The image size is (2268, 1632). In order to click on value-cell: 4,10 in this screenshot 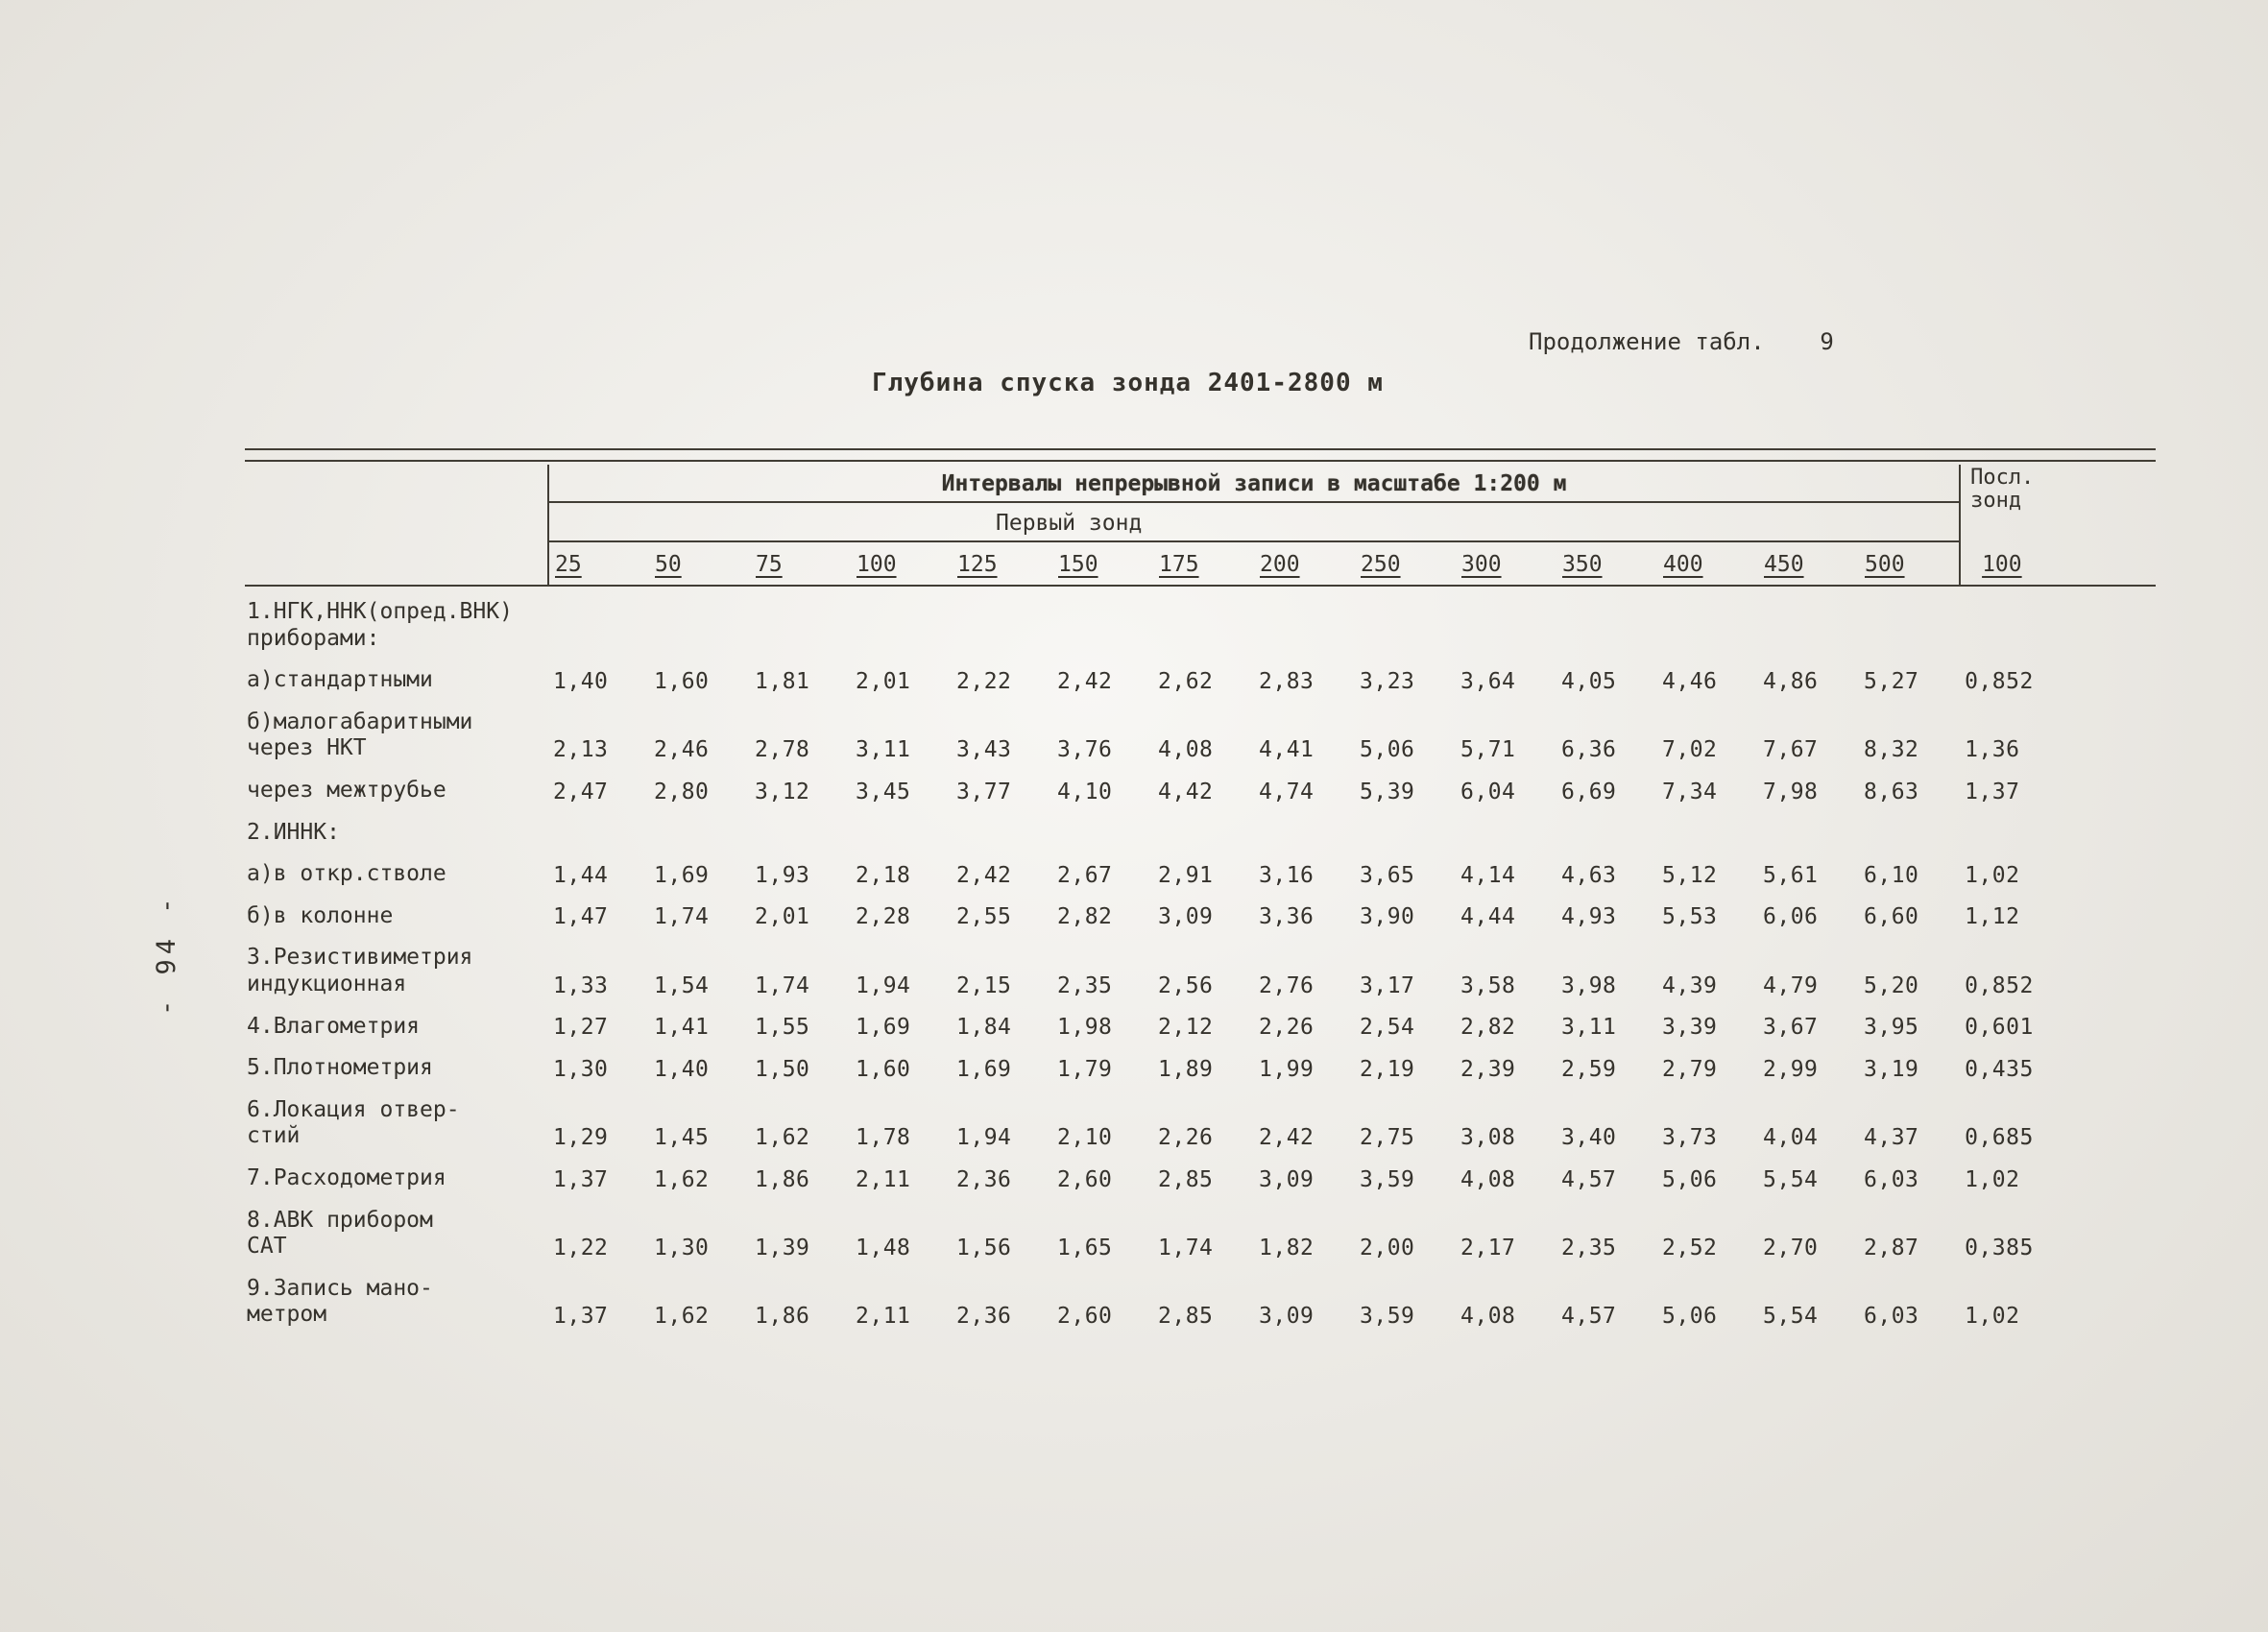, I will do `click(1085, 791)`.